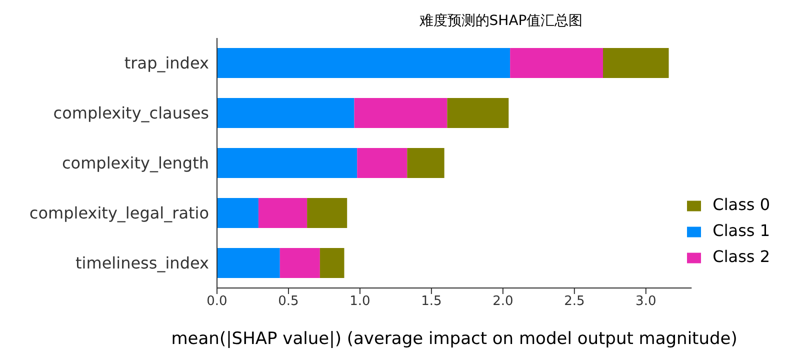  I want to click on x-axis-title: mean(|SHAP value|) (average impact on model output magnitude), so click(454, 339).